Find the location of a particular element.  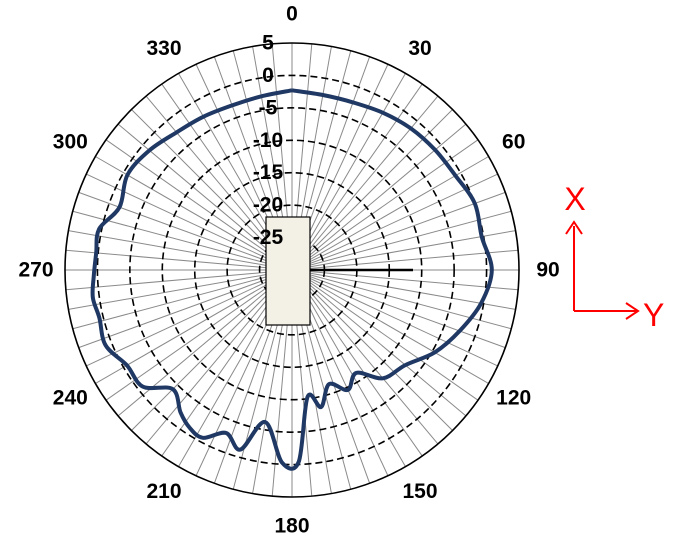

radial-tick-label: -20 is located at coordinates (268, 205).